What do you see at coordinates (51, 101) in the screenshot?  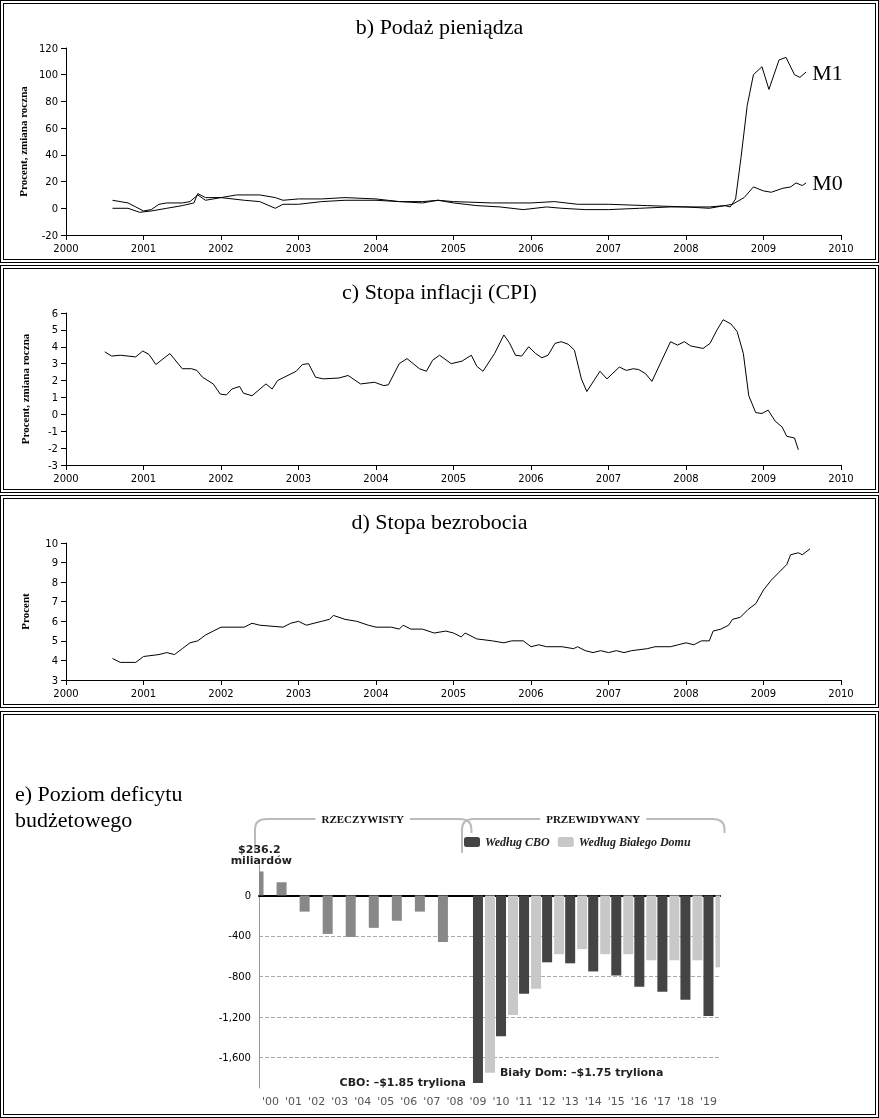 I see `y-tick-label: 80` at bounding box center [51, 101].